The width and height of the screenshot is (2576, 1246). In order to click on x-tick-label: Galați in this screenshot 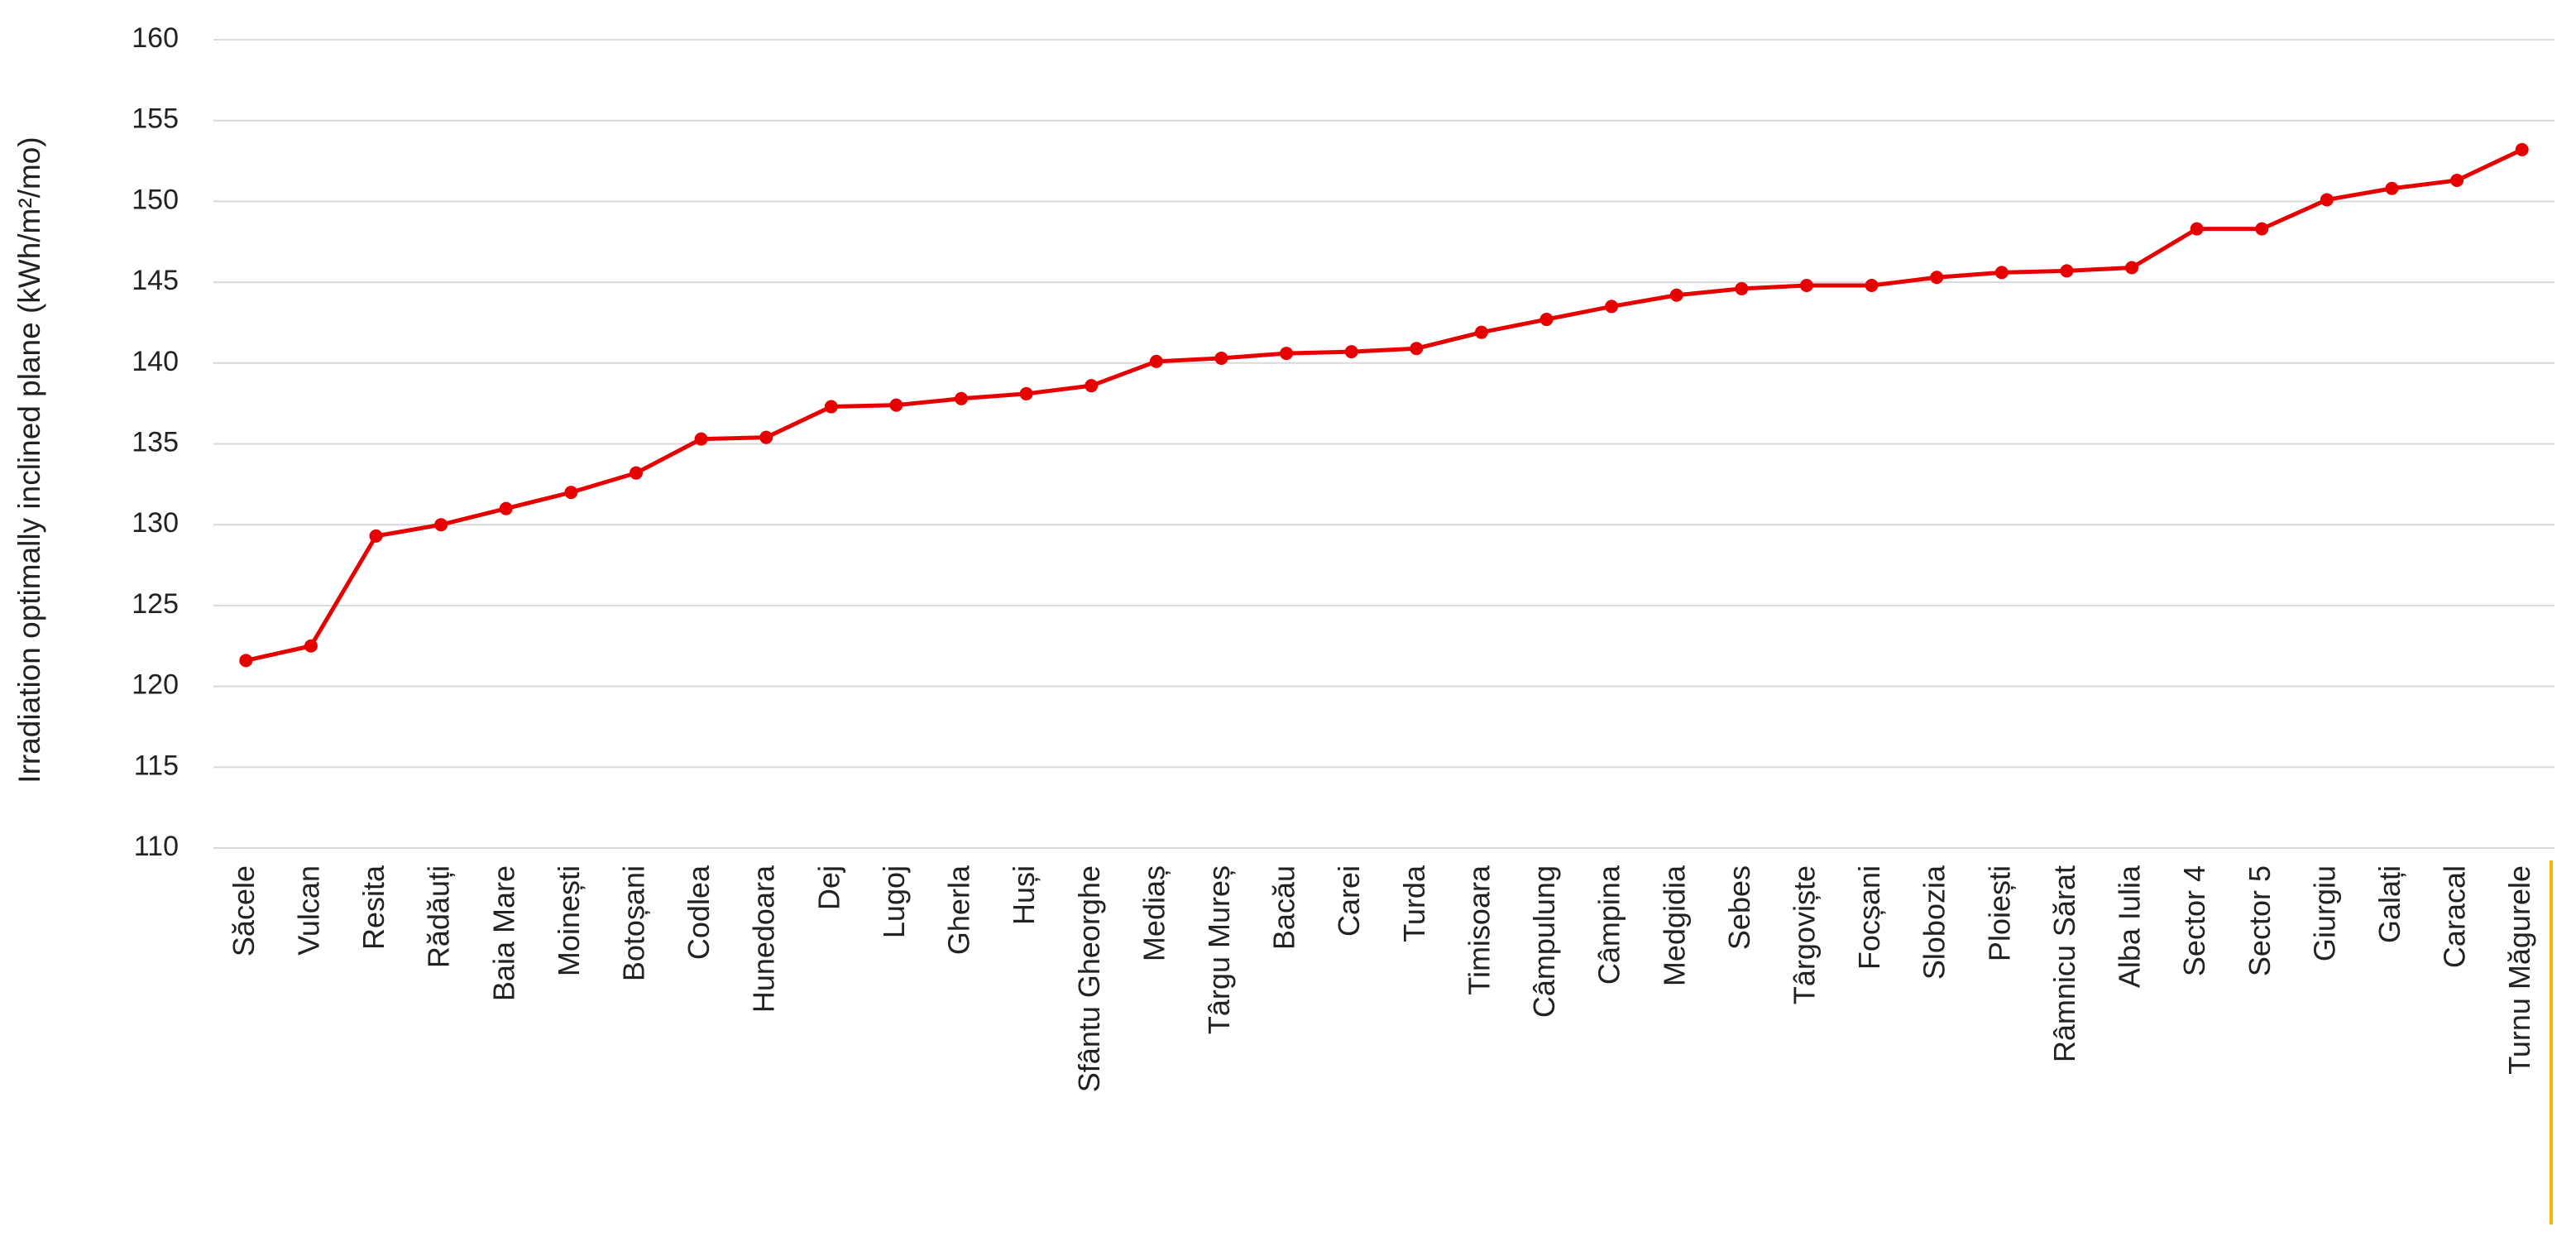, I will do `click(2390, 904)`.